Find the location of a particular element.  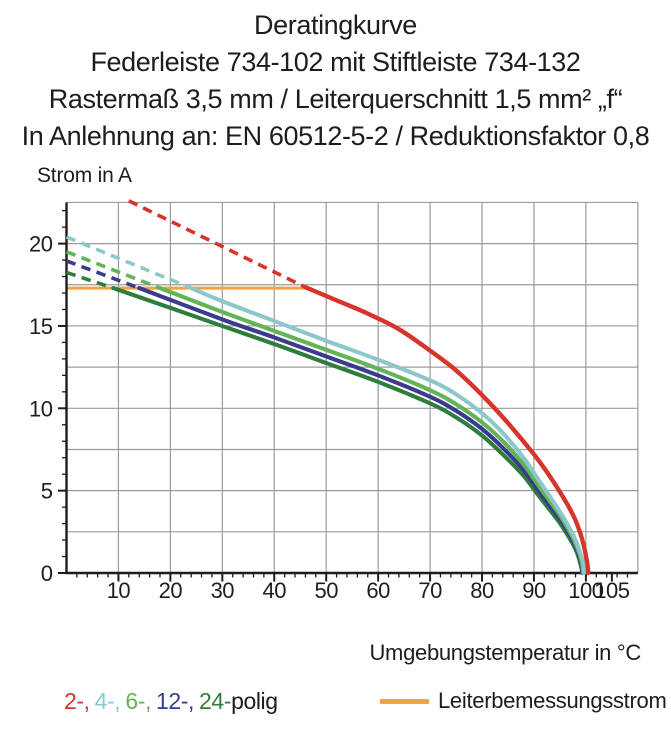

x-axis-label: Umgebungstemperatur in °C is located at coordinates (505, 652).